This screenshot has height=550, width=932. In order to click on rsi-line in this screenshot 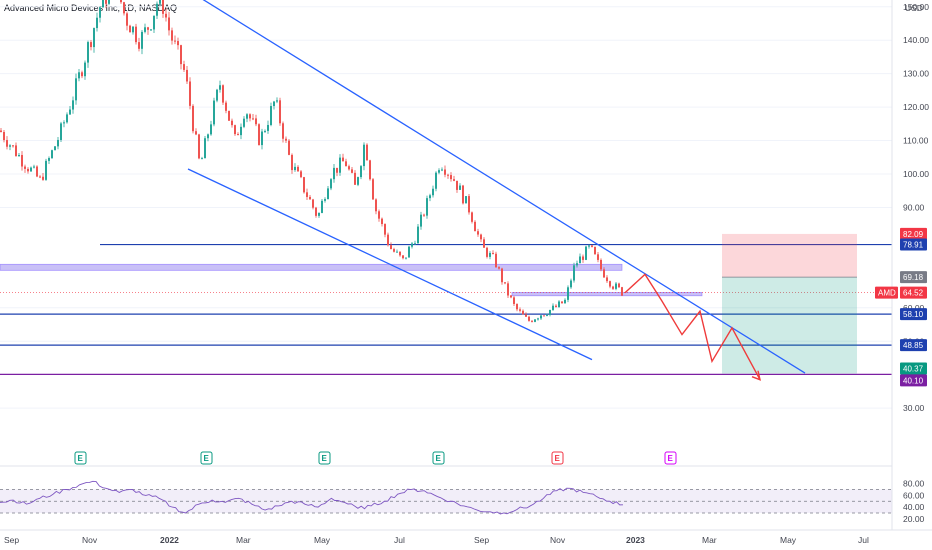, I will do `click(312, 497)`.